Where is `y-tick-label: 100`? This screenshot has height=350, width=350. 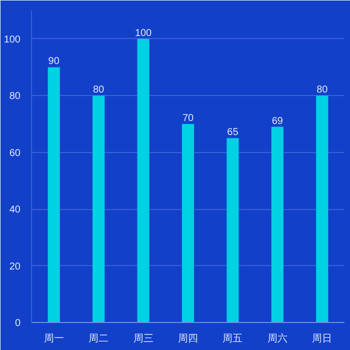
y-tick-label: 100 is located at coordinates (12, 40).